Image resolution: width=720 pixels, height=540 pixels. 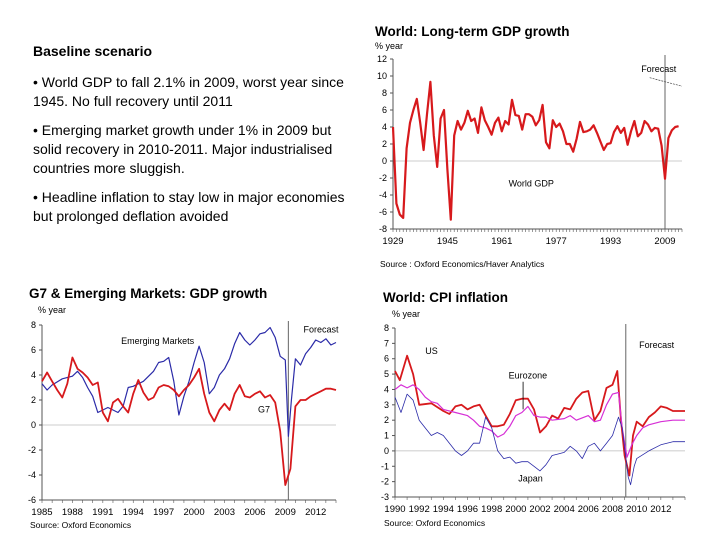 I want to click on x-tick-label: 1993, so click(x=610, y=241).